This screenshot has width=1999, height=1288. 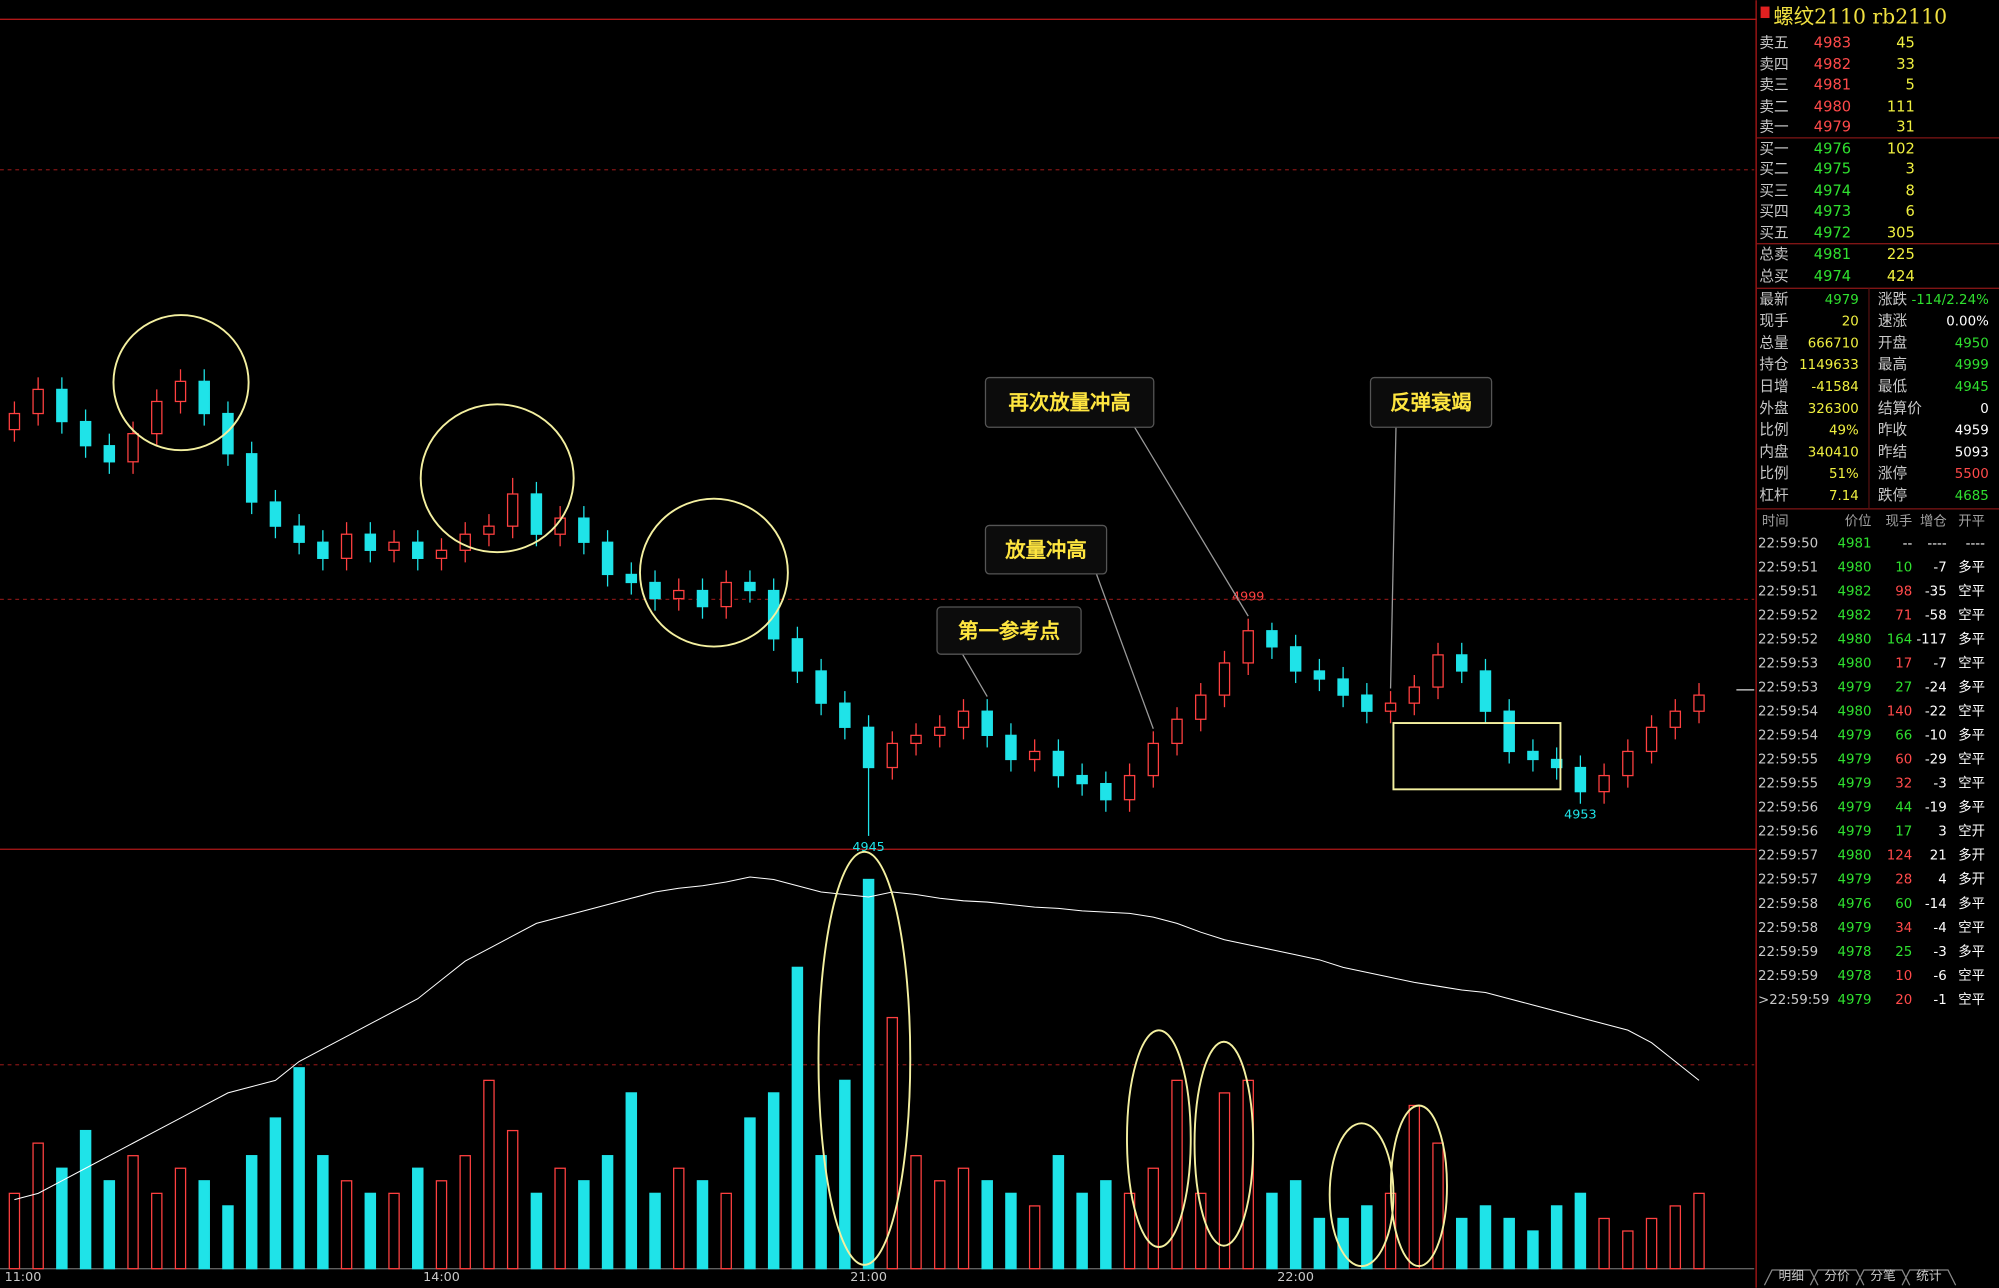 I want to click on tab-label: 统计, so click(x=1929, y=1276).